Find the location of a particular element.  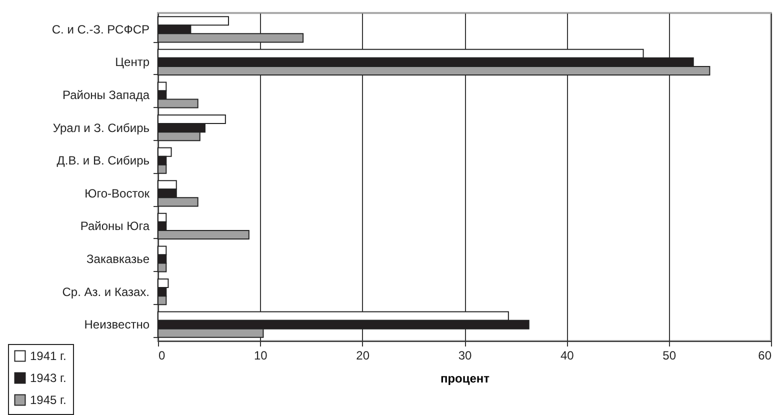

y-tick-label: С. и С.-З. РСФСР is located at coordinates (101, 29).